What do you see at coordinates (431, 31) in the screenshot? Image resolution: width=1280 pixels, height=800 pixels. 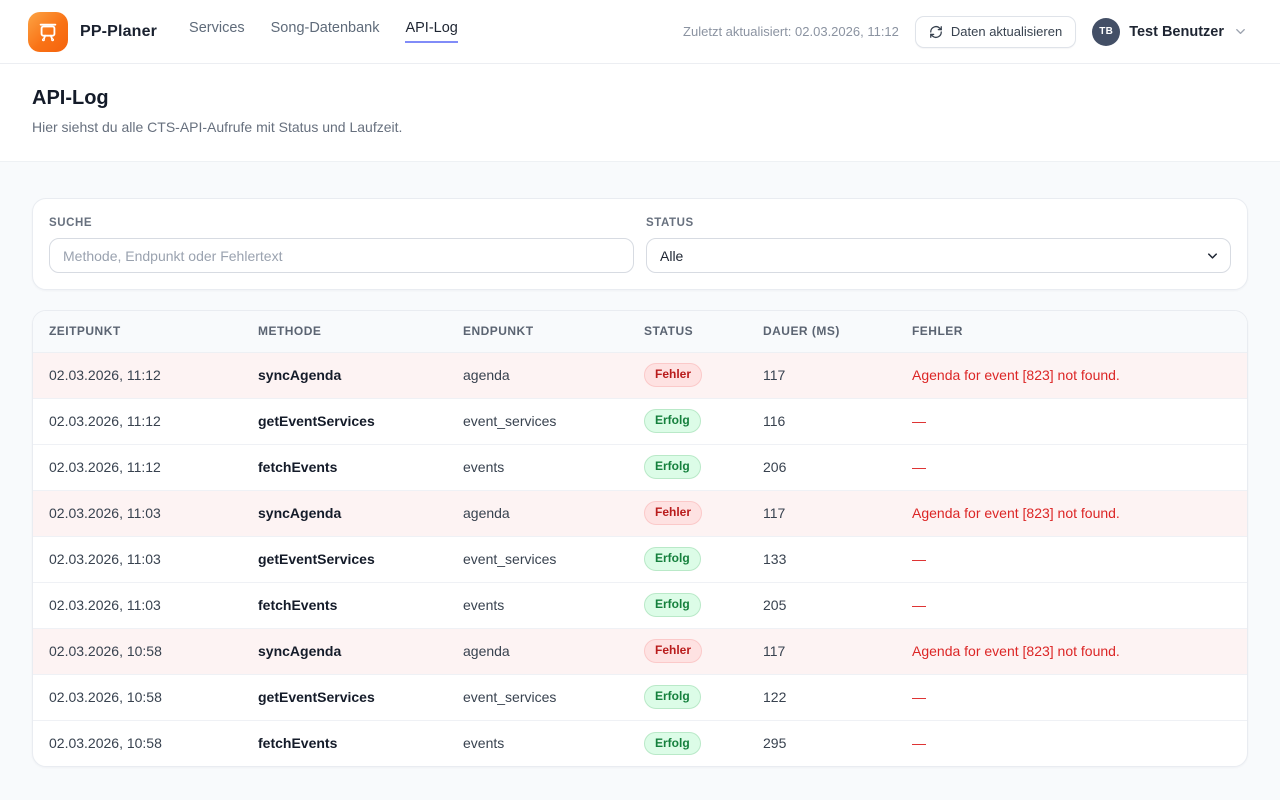 I see `nav-item-api-log: API-Log` at bounding box center [431, 31].